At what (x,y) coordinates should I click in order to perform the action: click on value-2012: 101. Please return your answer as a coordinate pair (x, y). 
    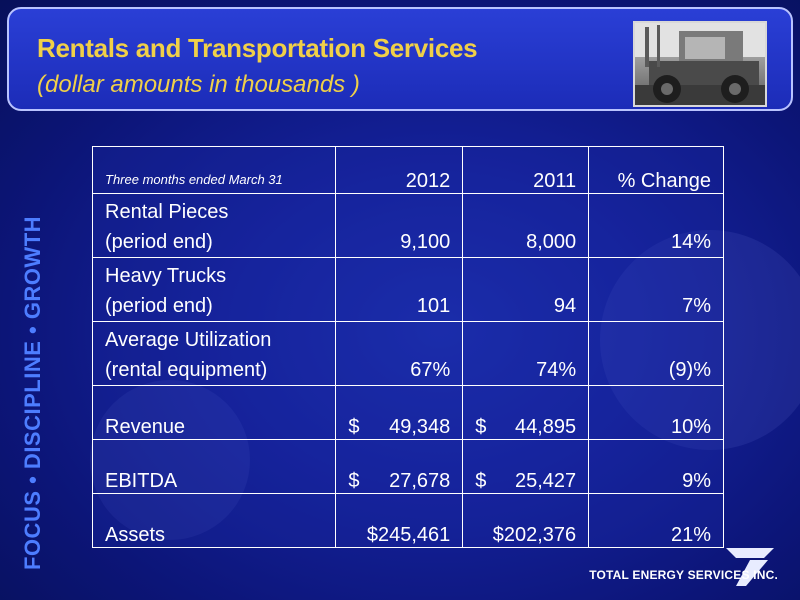
    Looking at the image, I should click on (399, 289).